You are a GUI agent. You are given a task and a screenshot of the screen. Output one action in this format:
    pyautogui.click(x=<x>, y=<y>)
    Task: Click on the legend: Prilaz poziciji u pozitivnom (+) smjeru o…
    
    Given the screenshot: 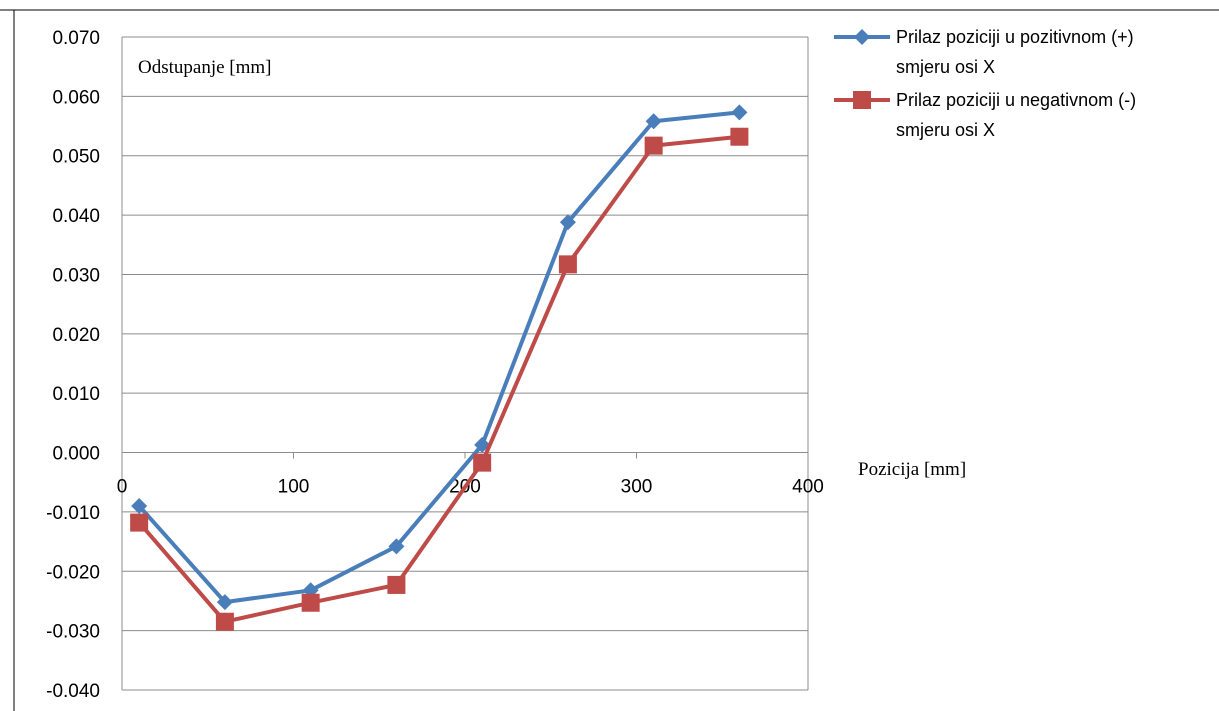 What is the action you would take?
    pyautogui.click(x=985, y=83)
    